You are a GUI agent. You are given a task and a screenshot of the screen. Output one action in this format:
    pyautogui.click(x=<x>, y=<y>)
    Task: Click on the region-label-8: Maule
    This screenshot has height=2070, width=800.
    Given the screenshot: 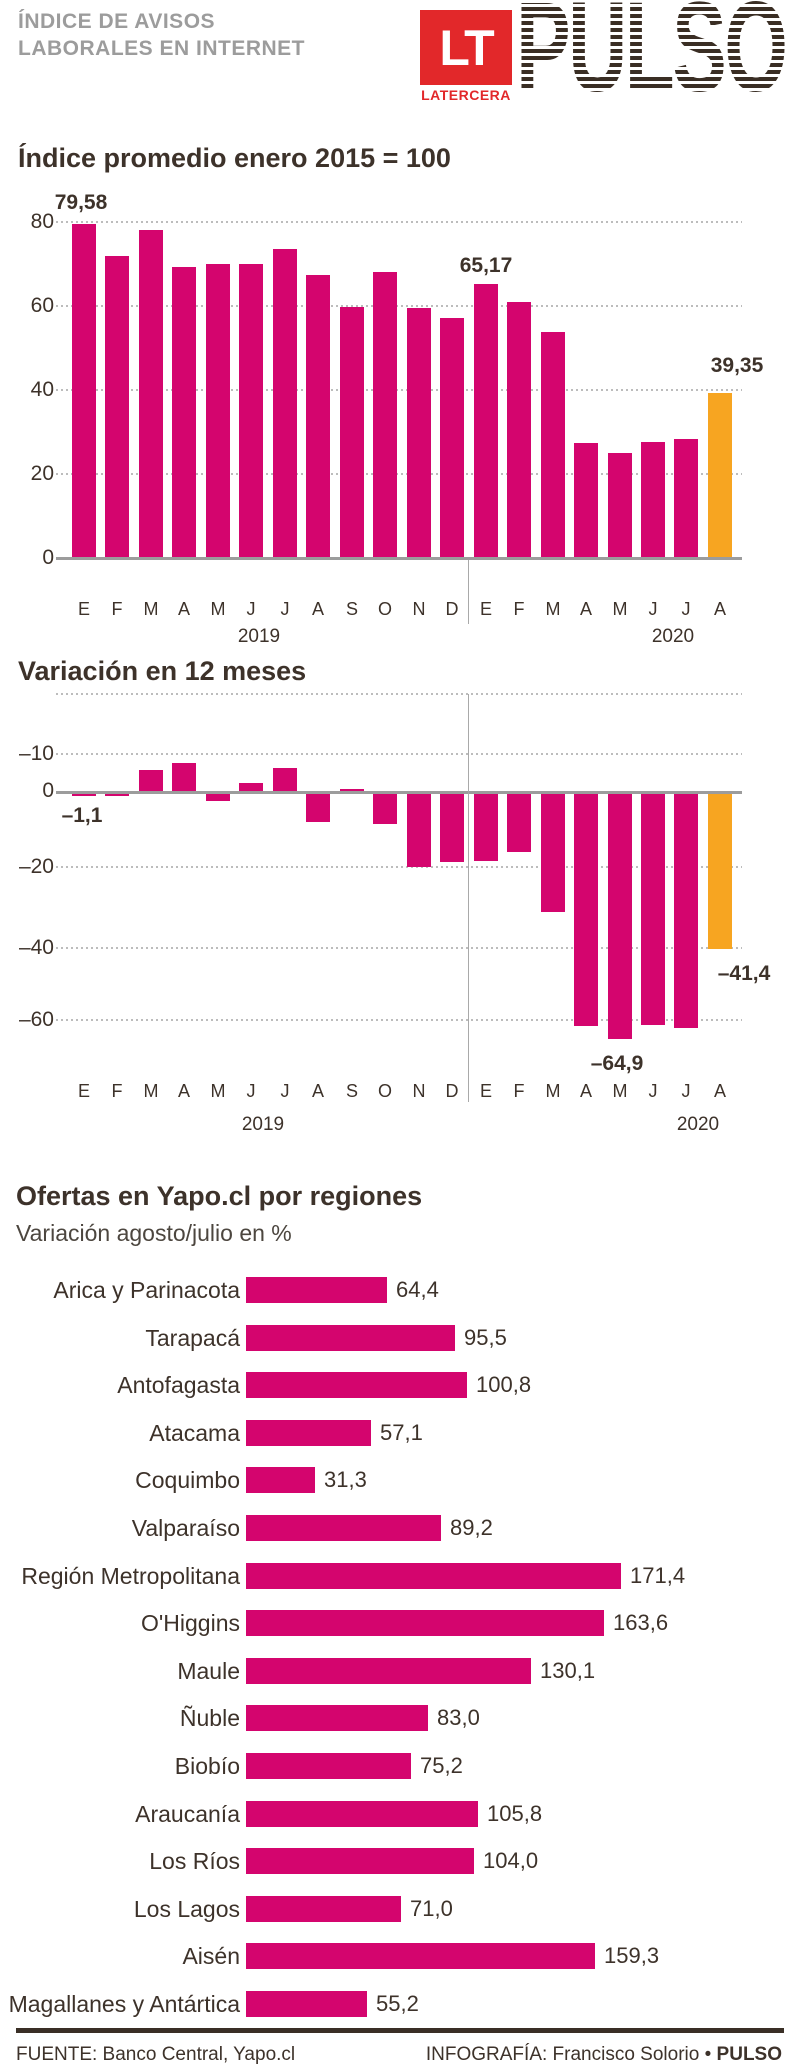 What is the action you would take?
    pyautogui.click(x=208, y=1671)
    